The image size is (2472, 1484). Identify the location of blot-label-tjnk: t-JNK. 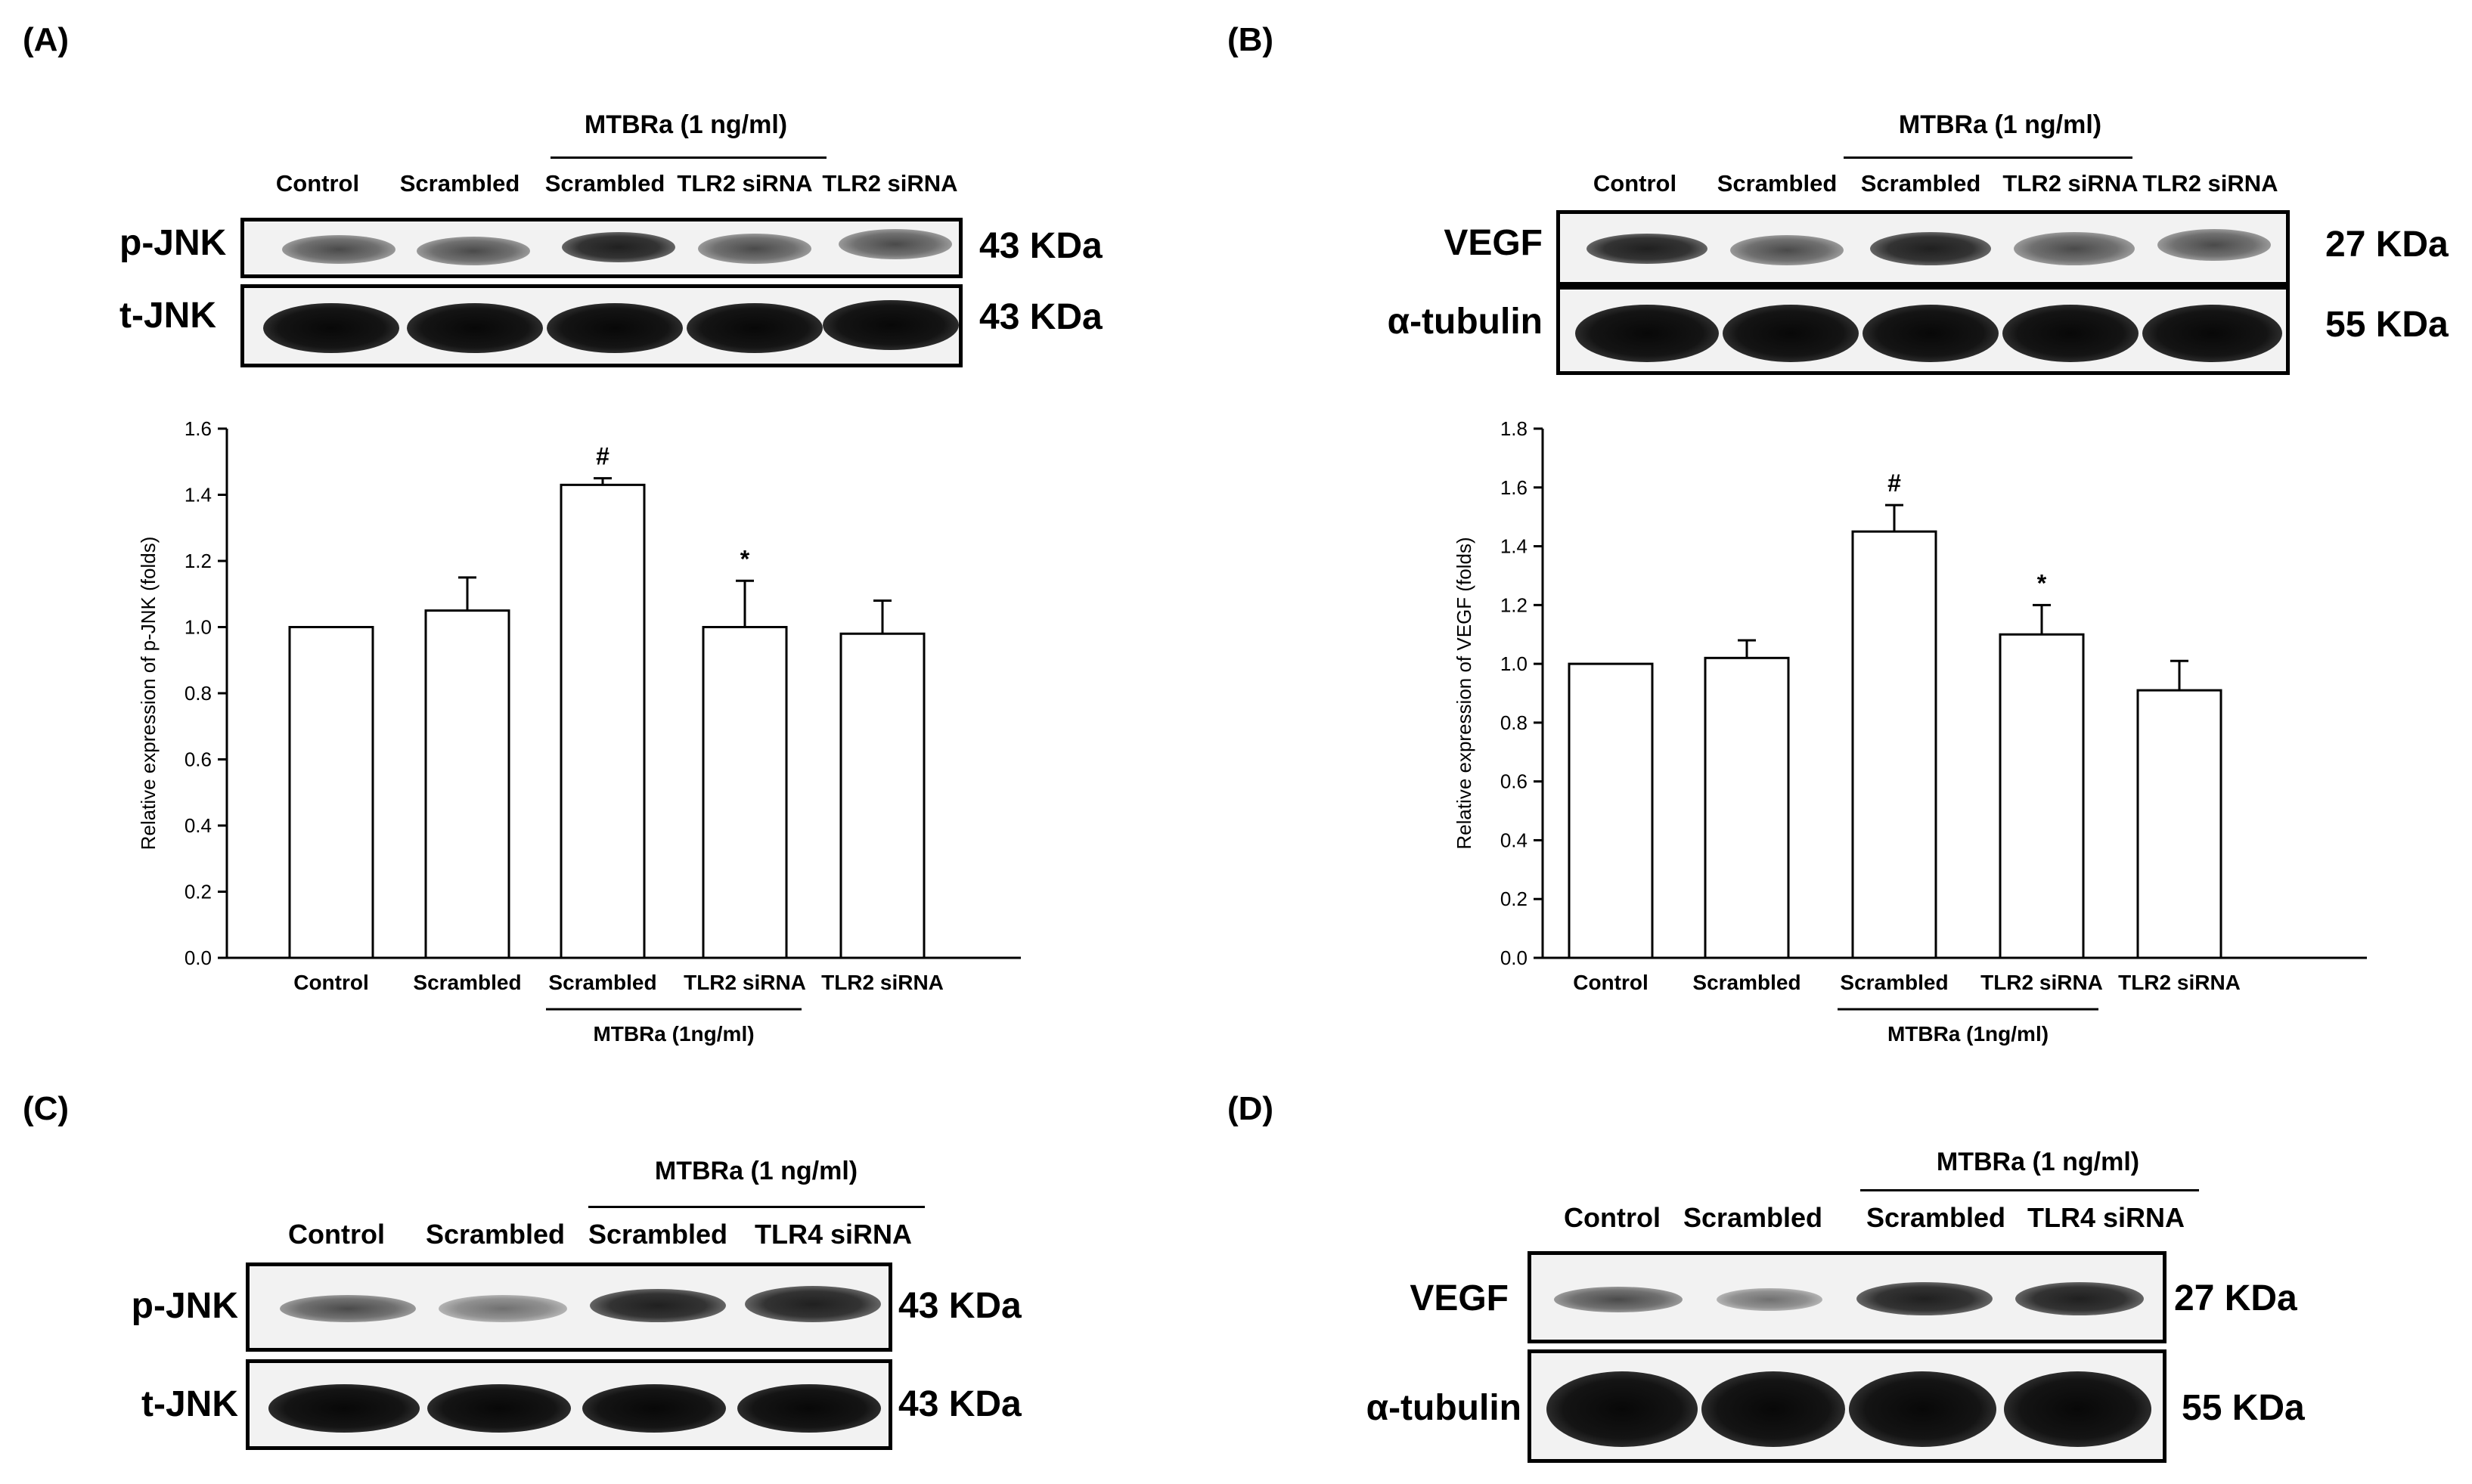
(167, 316).